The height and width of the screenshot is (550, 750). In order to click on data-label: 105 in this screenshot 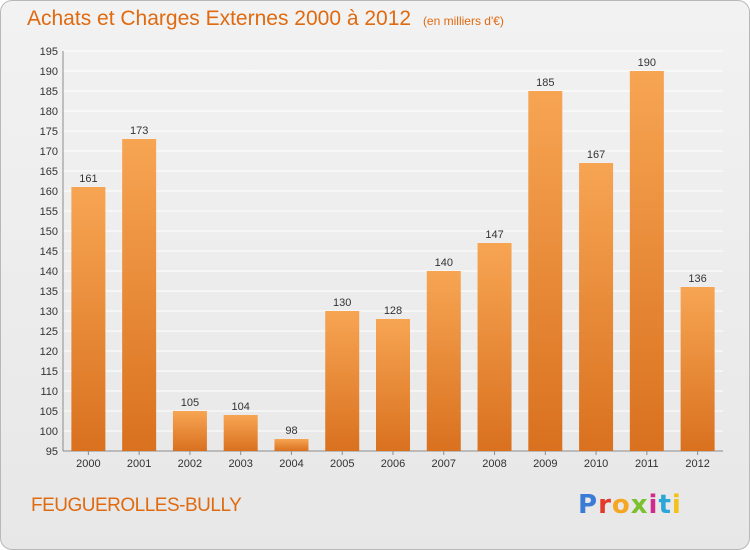, I will do `click(190, 403)`.